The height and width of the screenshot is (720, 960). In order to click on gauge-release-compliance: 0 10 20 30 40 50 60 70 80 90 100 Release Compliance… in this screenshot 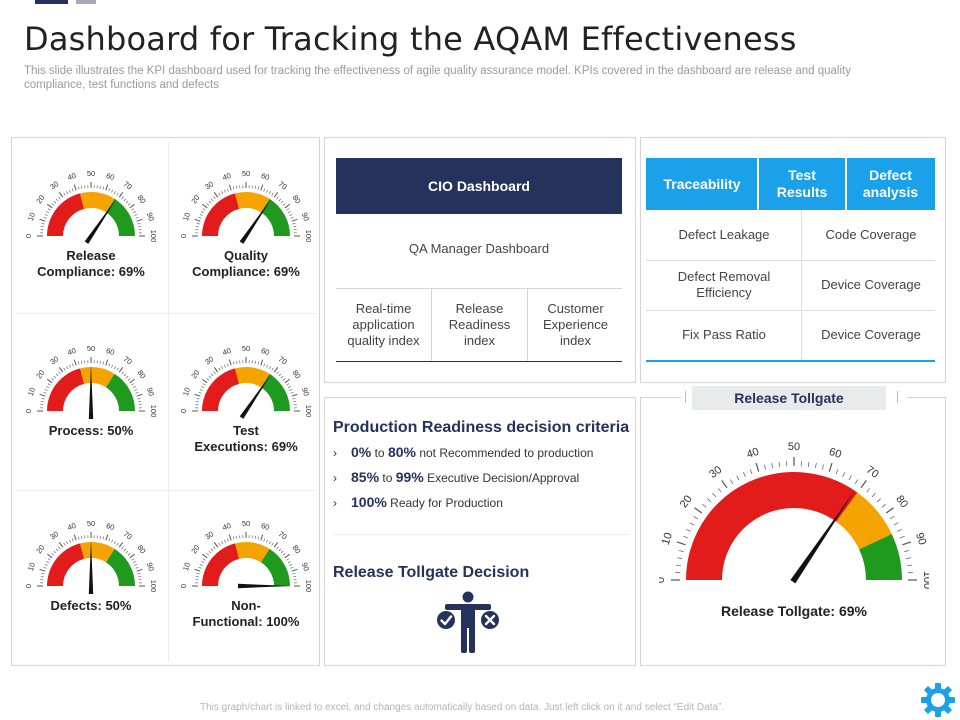, I will do `click(91, 225)`.